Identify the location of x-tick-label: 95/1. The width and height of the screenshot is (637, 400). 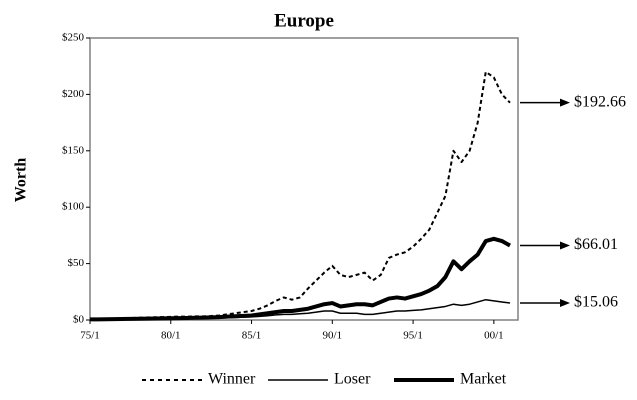
(413, 336).